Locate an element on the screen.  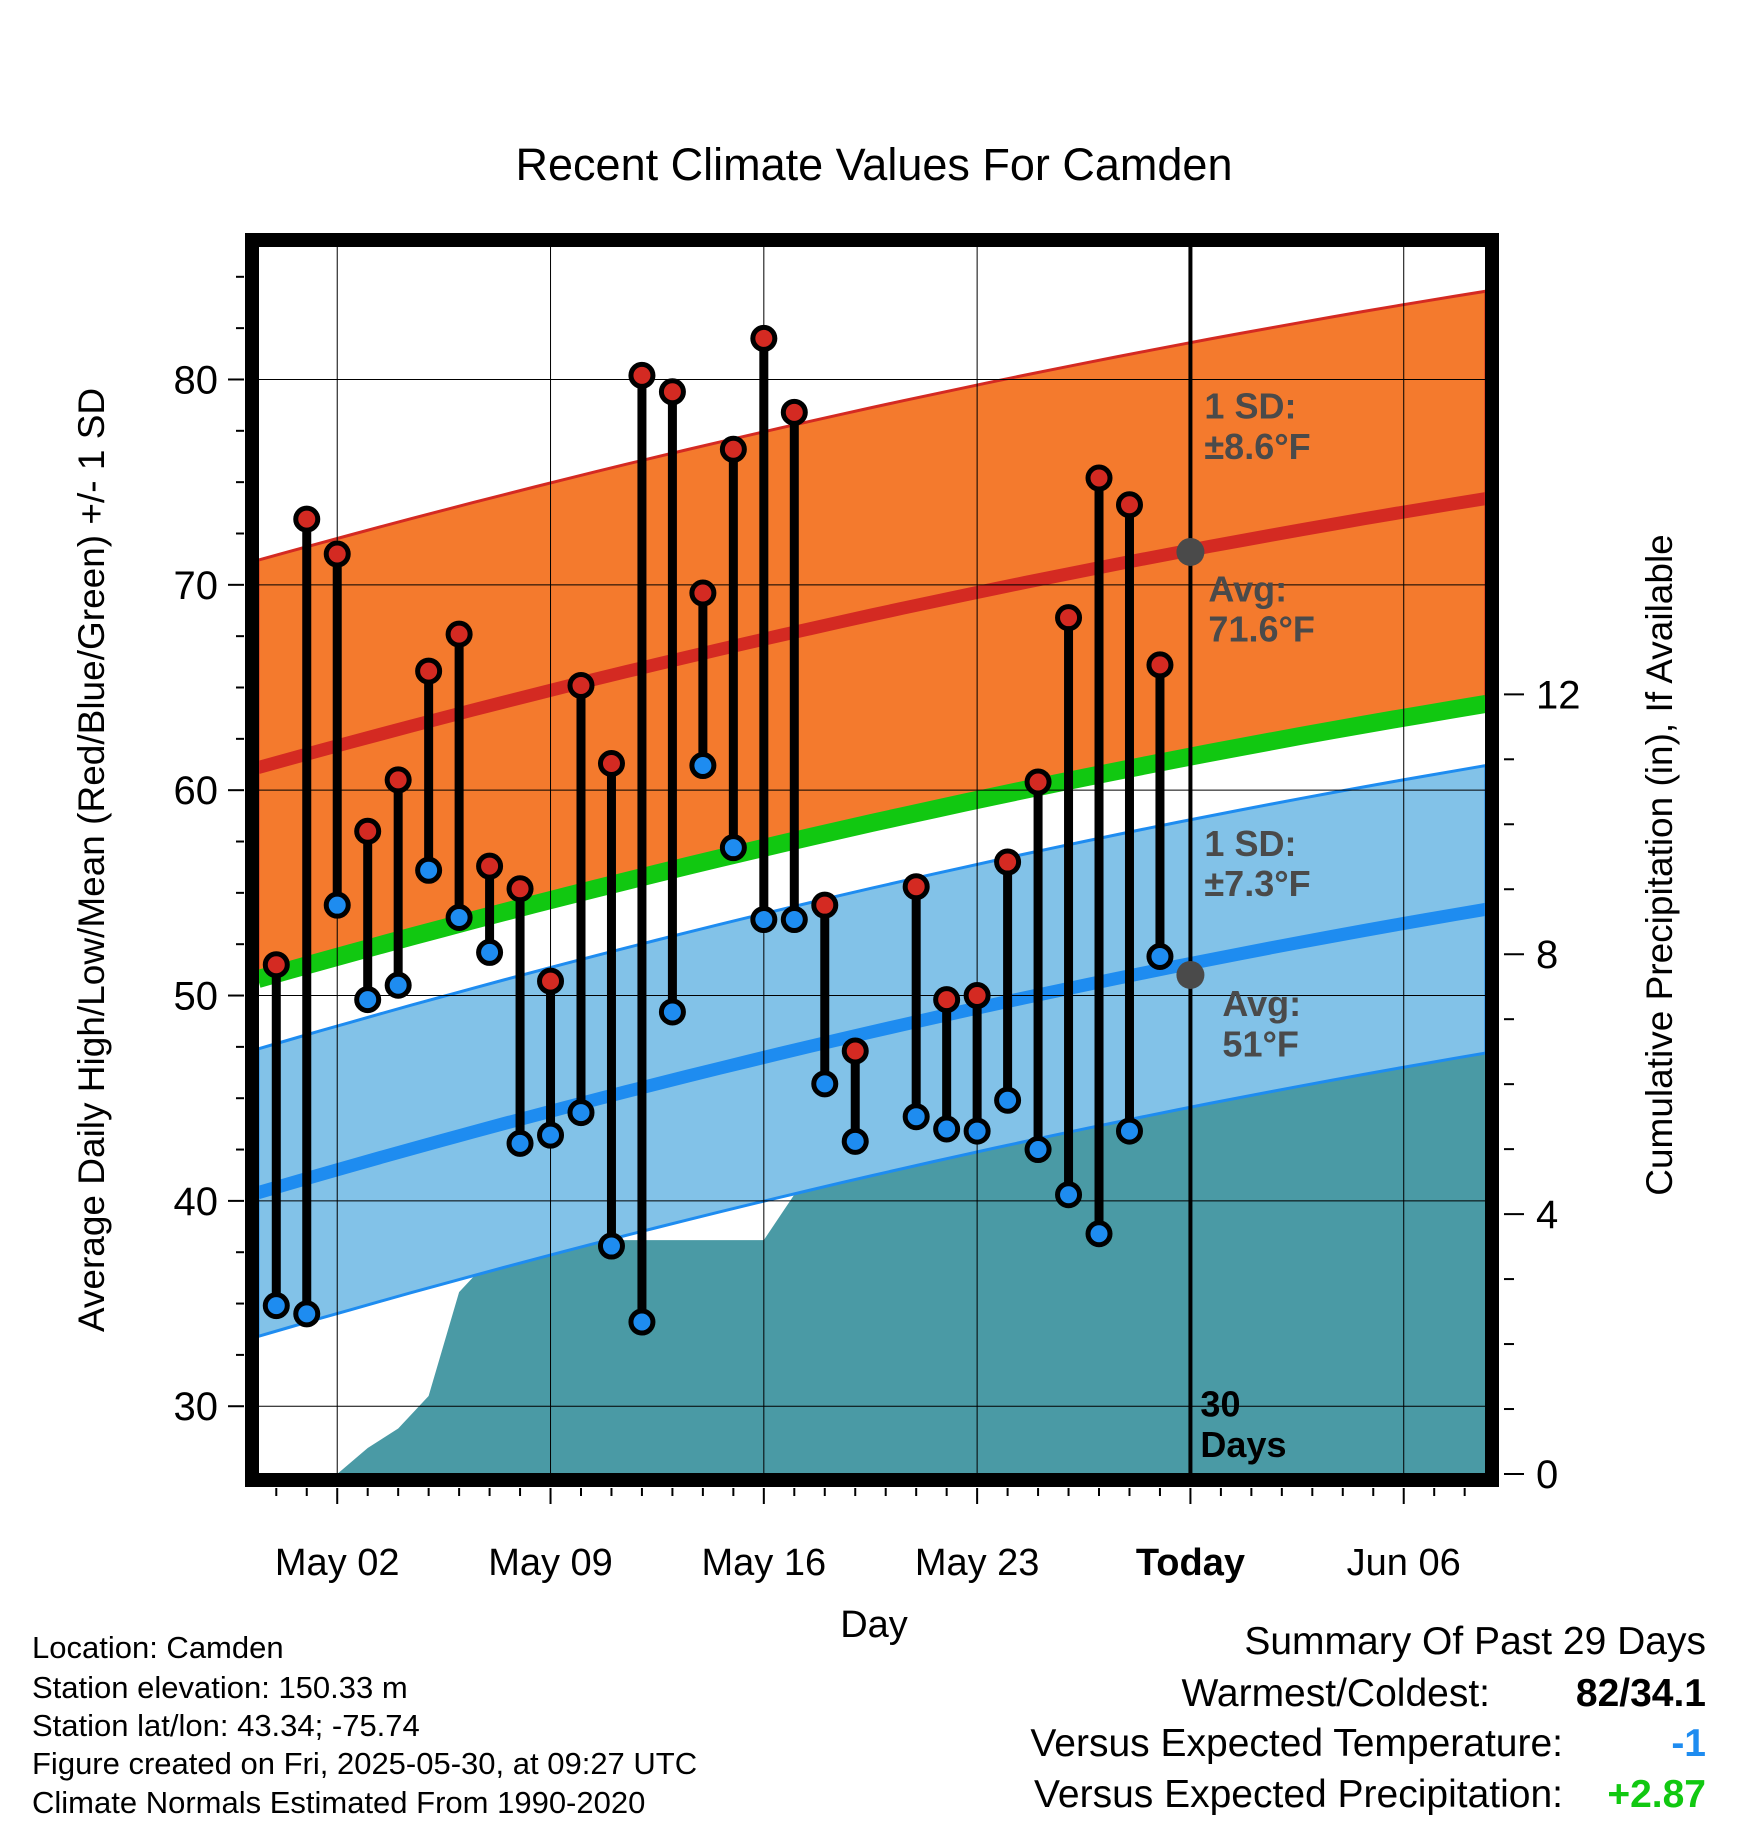
x-tick-label: Jun 06 is located at coordinates (1404, 1563).